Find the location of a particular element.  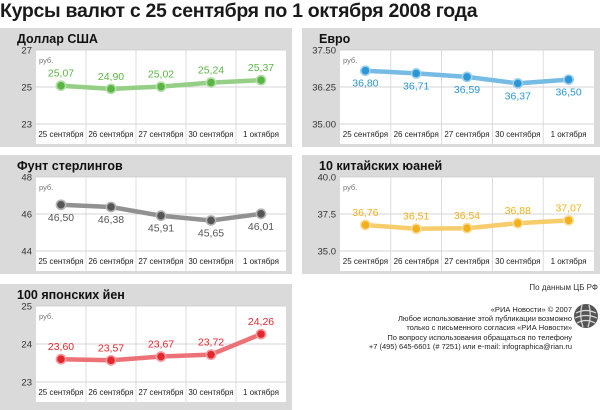

data-label: 37,07 is located at coordinates (568, 208).